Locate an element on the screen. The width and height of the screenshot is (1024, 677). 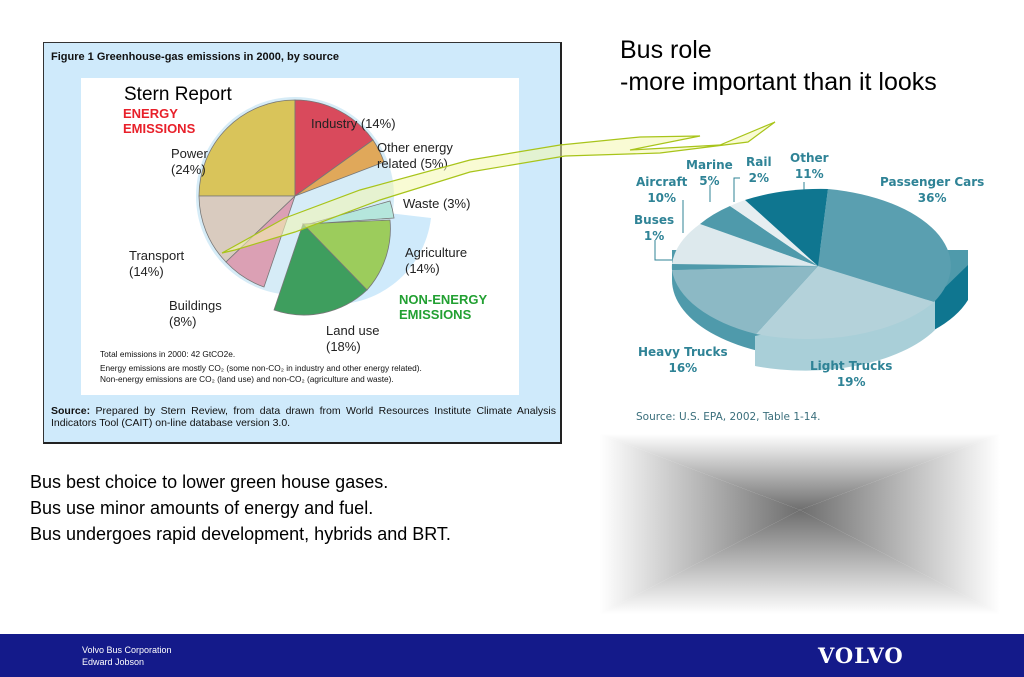
transport-pie-svg is located at coordinates (811, 274).